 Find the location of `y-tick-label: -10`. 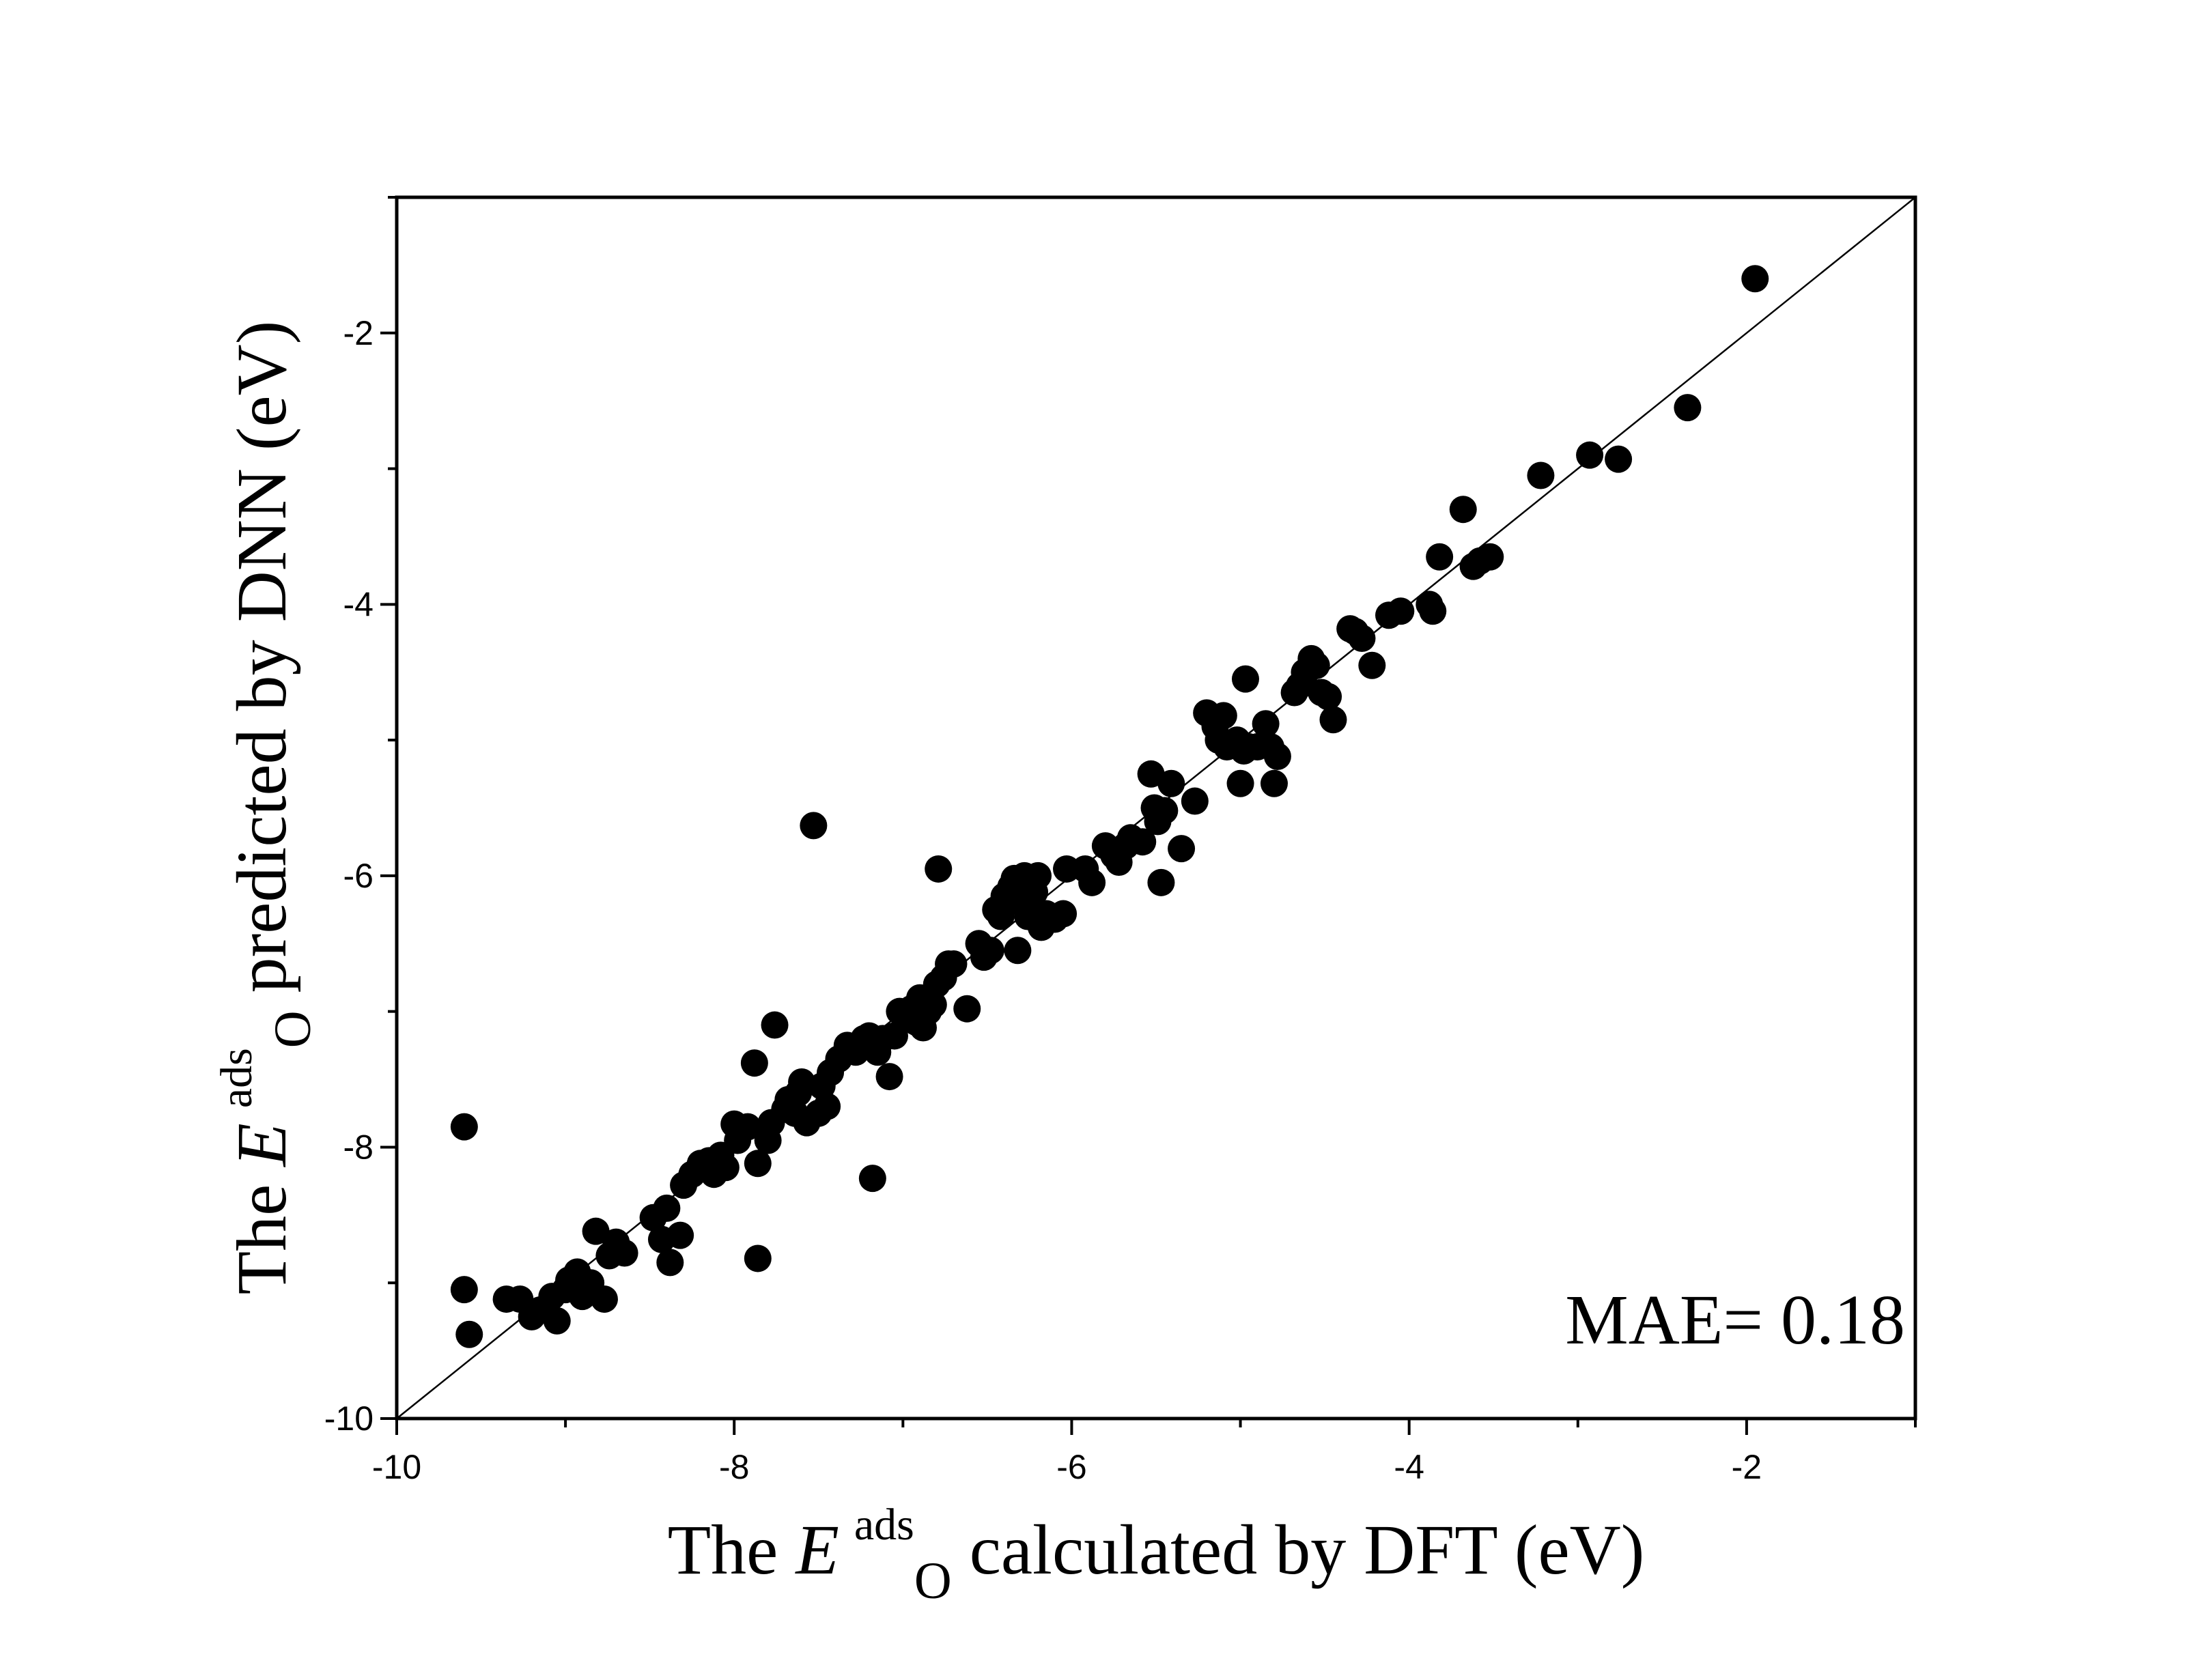

y-tick-label: -10 is located at coordinates (349, 1418).